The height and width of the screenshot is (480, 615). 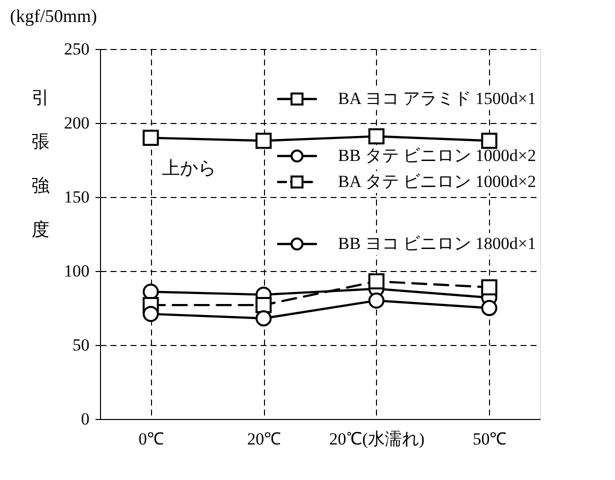 I want to click on annotation: 上から, so click(x=189, y=168).